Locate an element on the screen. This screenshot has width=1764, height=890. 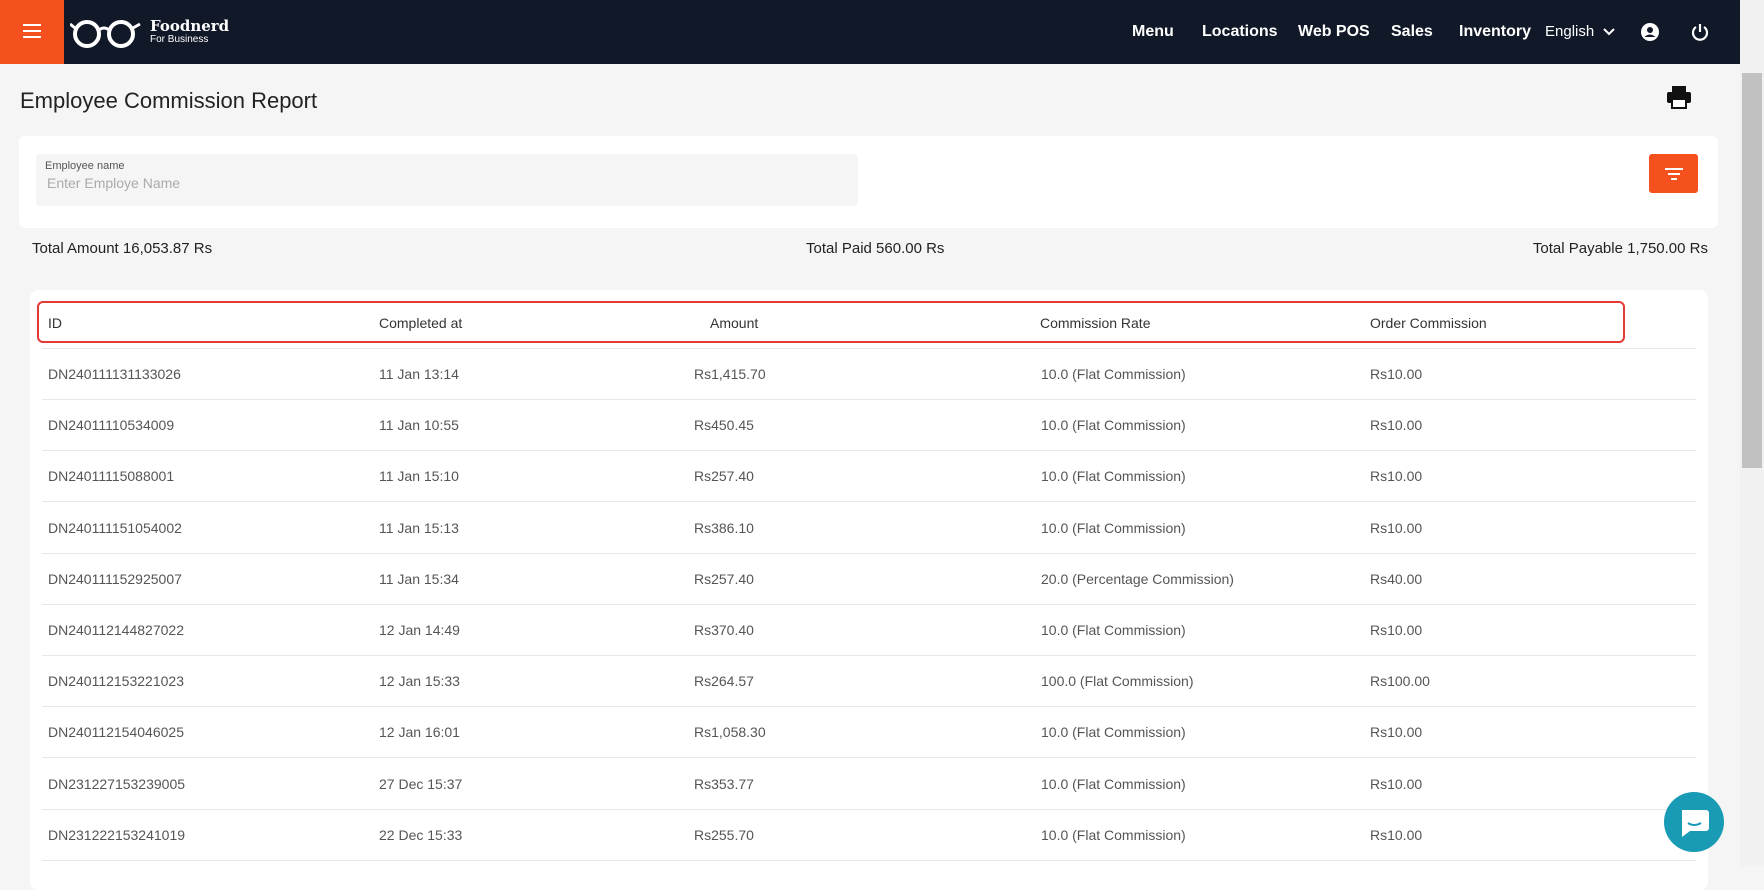
language: English is located at coordinates (1570, 31).